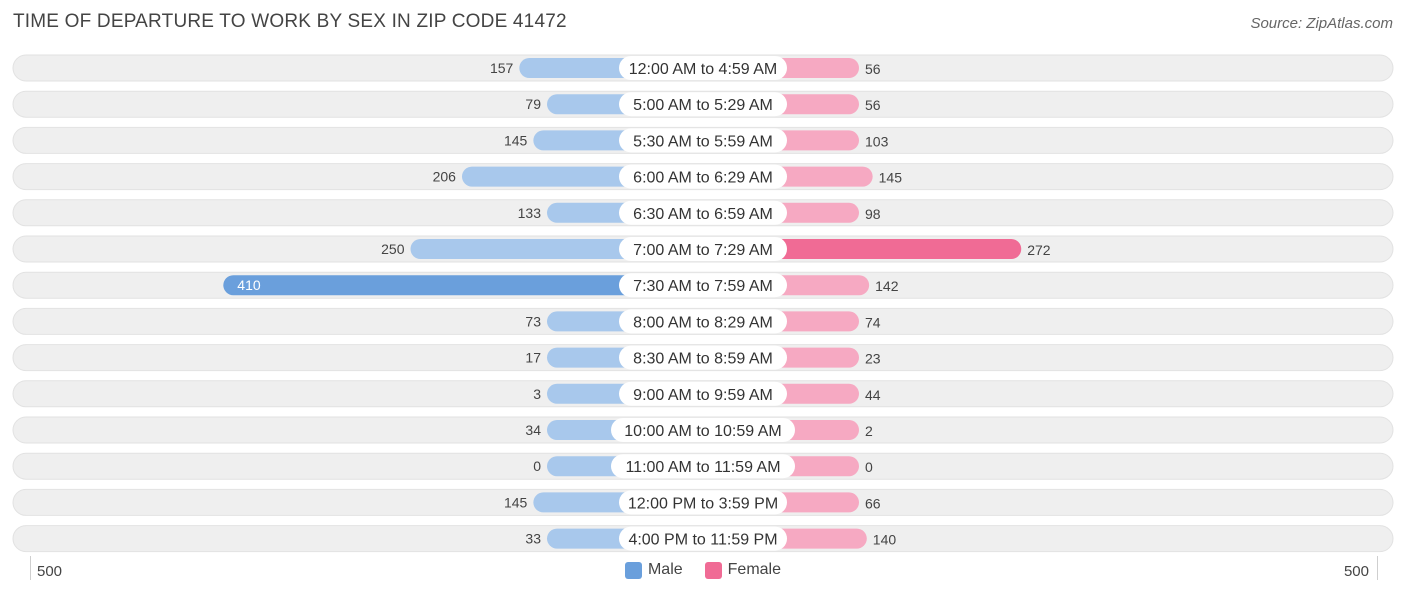  I want to click on category-label: 12:00 AM to 4:59 AM, so click(703, 69).